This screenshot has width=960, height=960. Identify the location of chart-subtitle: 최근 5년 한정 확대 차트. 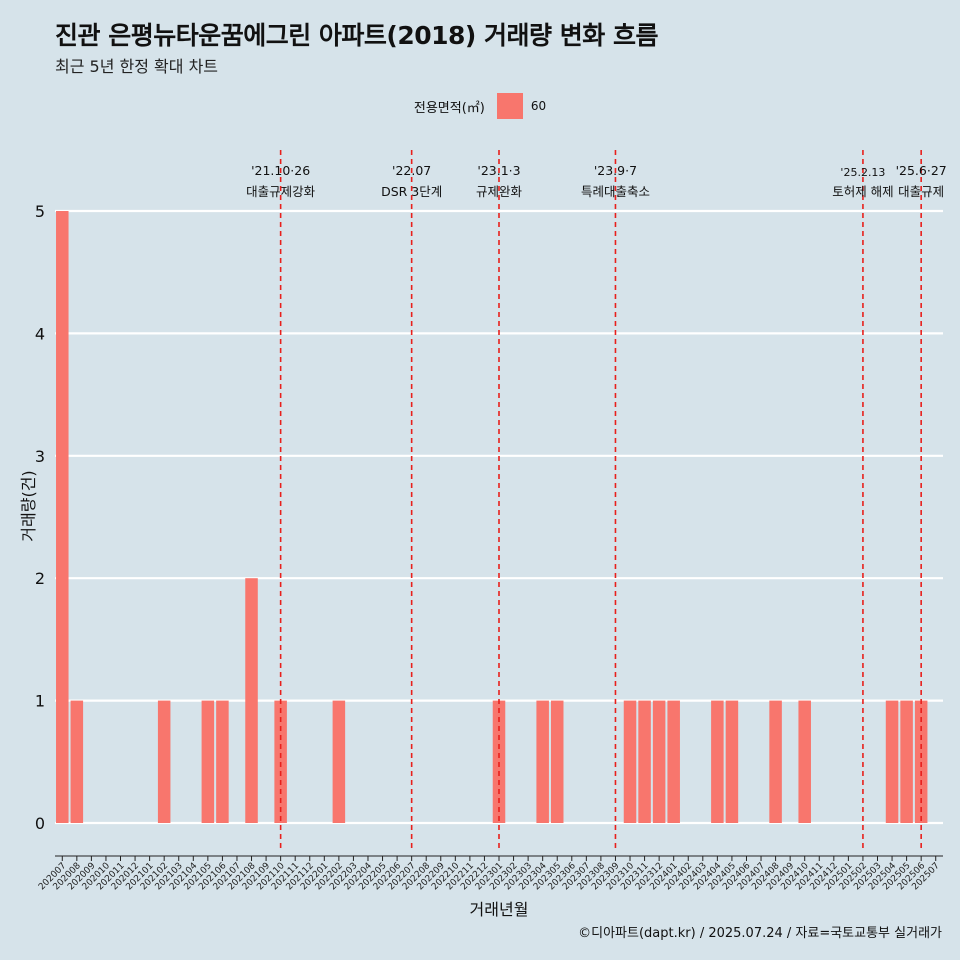
(137, 66).